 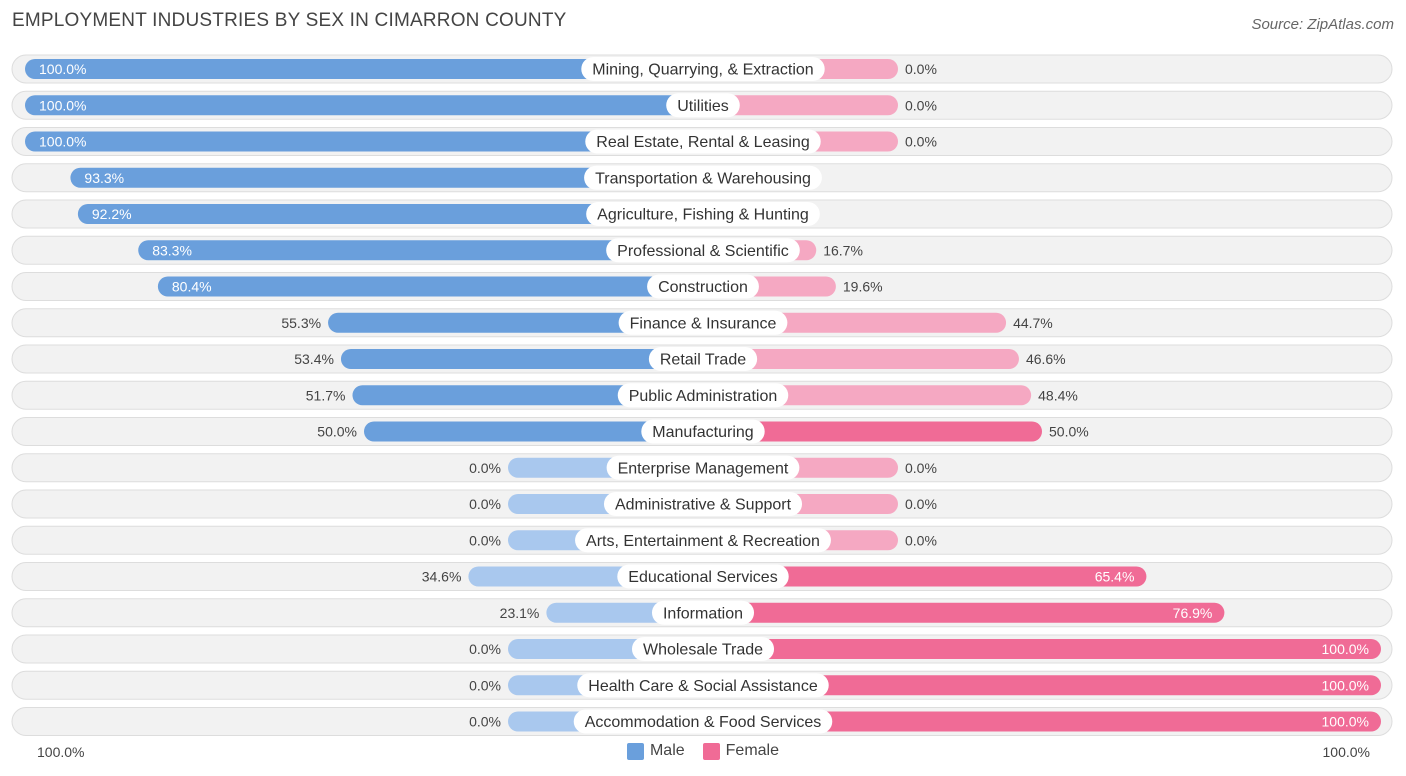 I want to click on category-label: Finance & Insurance, so click(x=703, y=323).